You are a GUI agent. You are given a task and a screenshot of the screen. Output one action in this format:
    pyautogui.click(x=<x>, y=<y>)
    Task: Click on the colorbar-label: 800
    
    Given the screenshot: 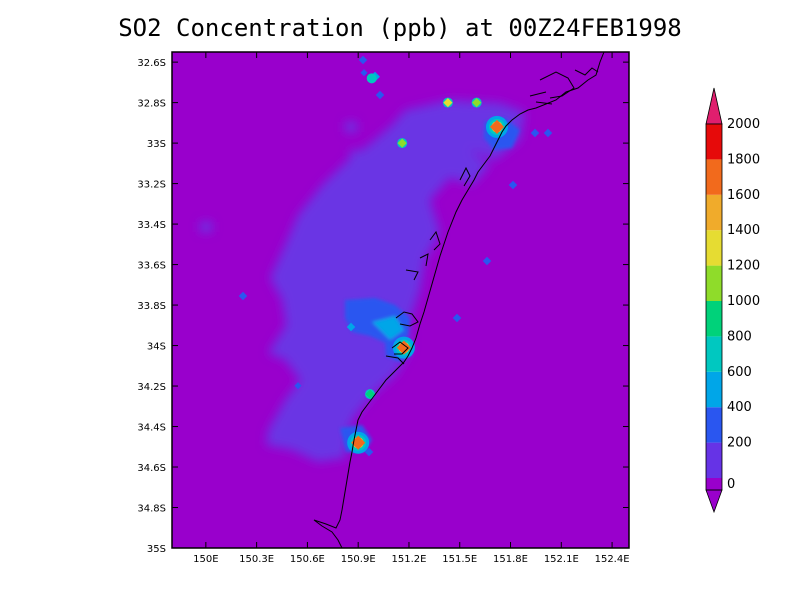 What is the action you would take?
    pyautogui.click(x=739, y=336)
    